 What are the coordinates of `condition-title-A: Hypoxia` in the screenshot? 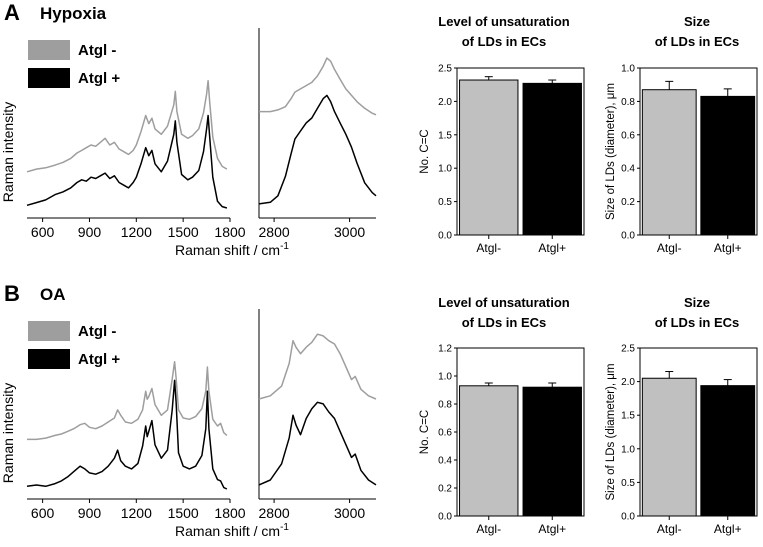 It's located at (73, 13).